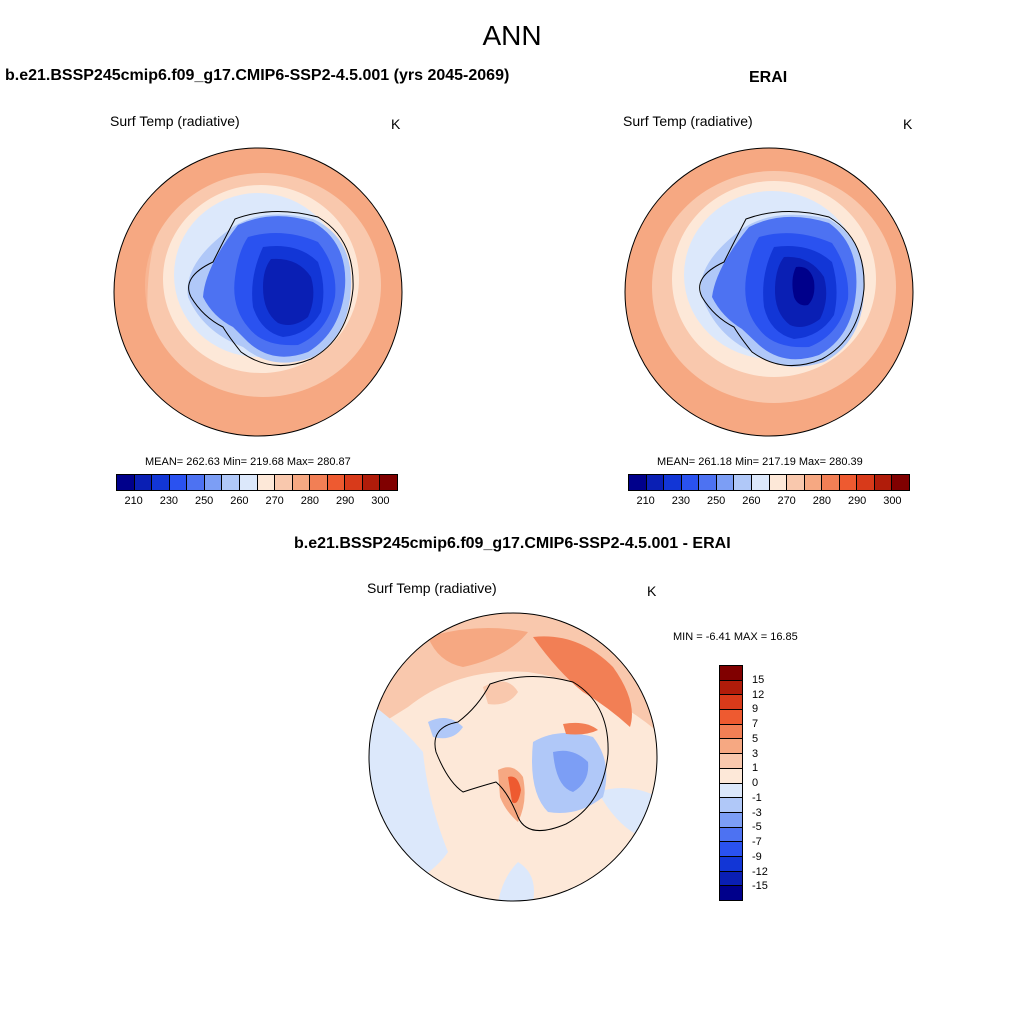  I want to click on diff-polar-map, so click(513, 757).